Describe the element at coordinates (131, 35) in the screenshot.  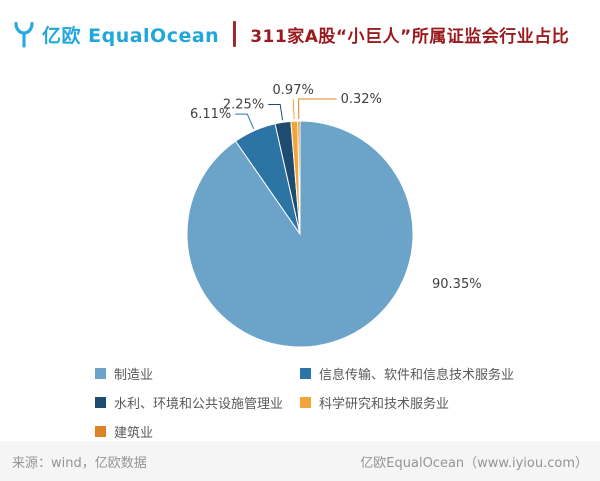
I see `brand-name: 亿欧 EqualOcean` at that location.